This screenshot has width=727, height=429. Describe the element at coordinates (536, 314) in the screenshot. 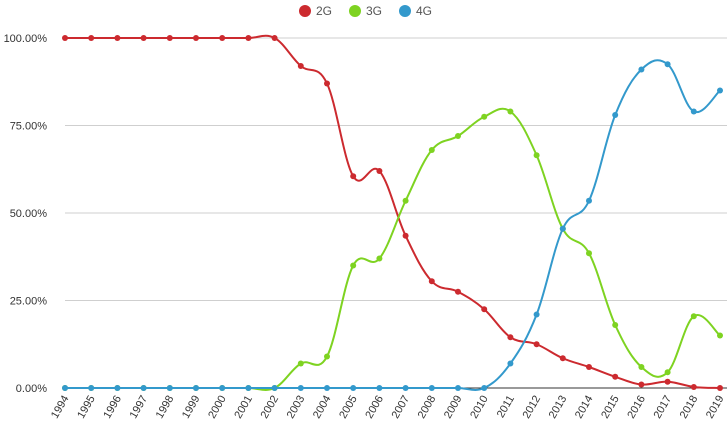

I see `data-point-4g-2012` at that location.